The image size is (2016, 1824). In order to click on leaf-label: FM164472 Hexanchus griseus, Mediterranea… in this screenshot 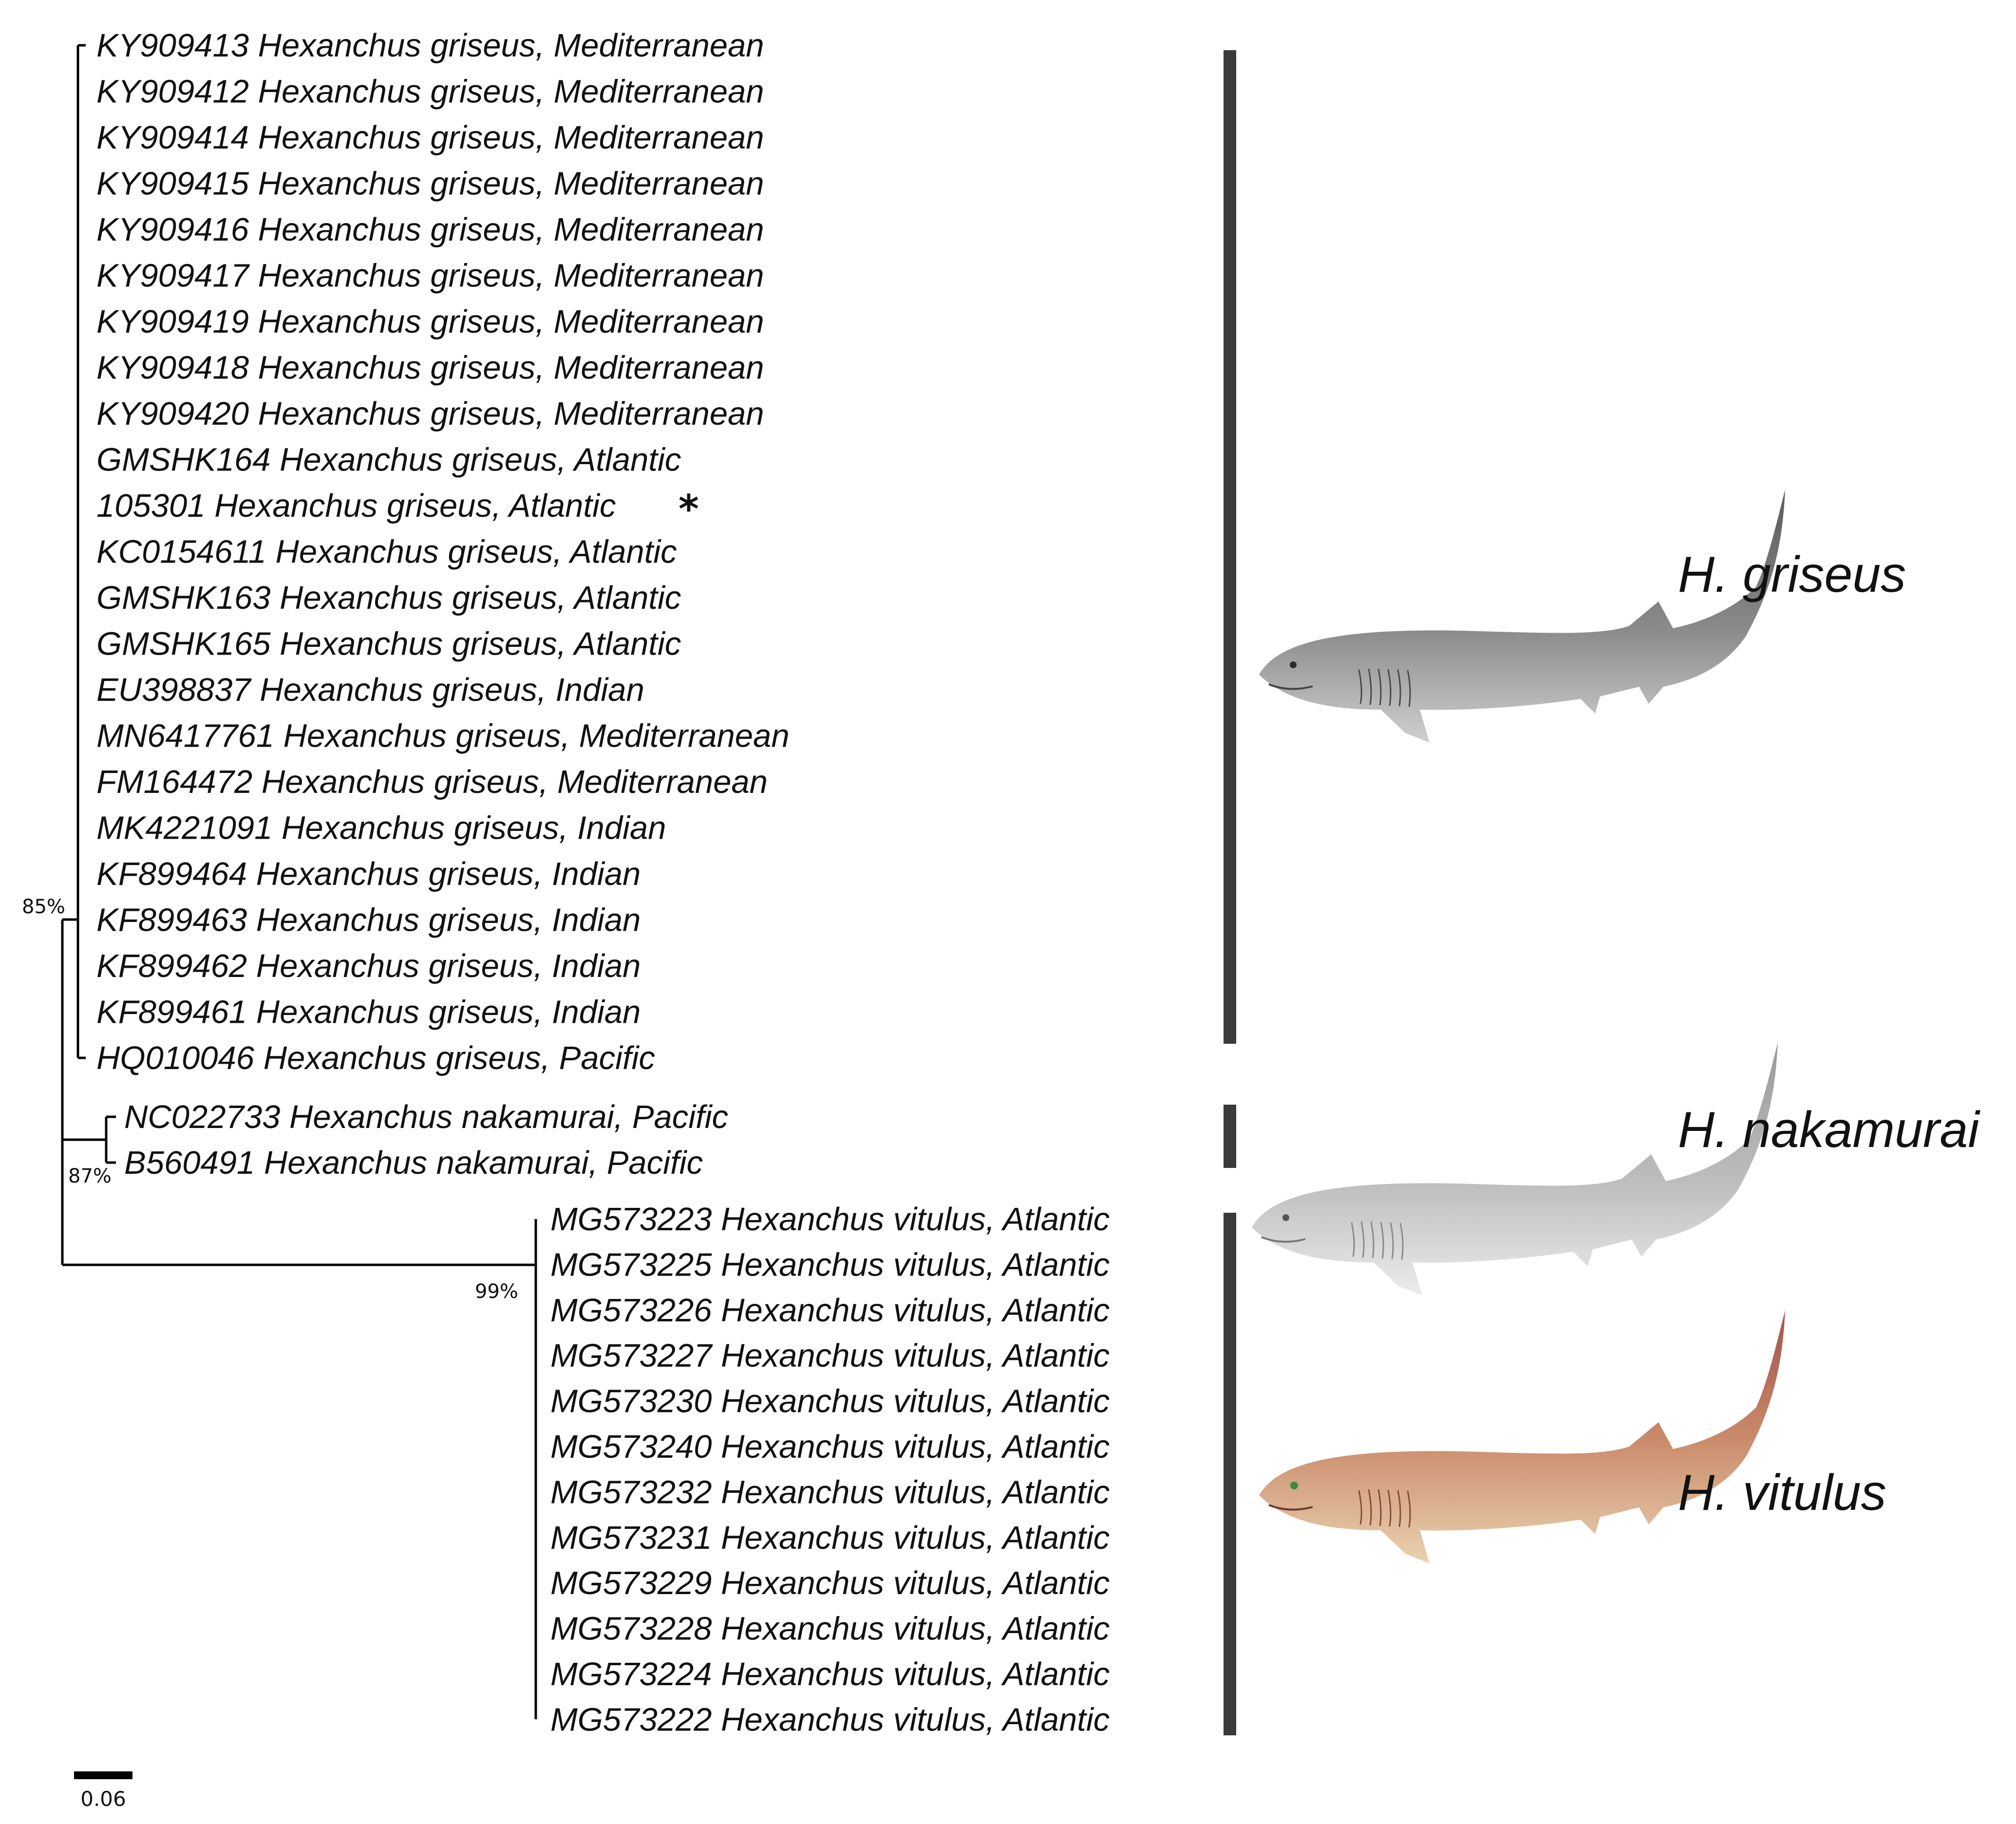, I will do `click(432, 782)`.